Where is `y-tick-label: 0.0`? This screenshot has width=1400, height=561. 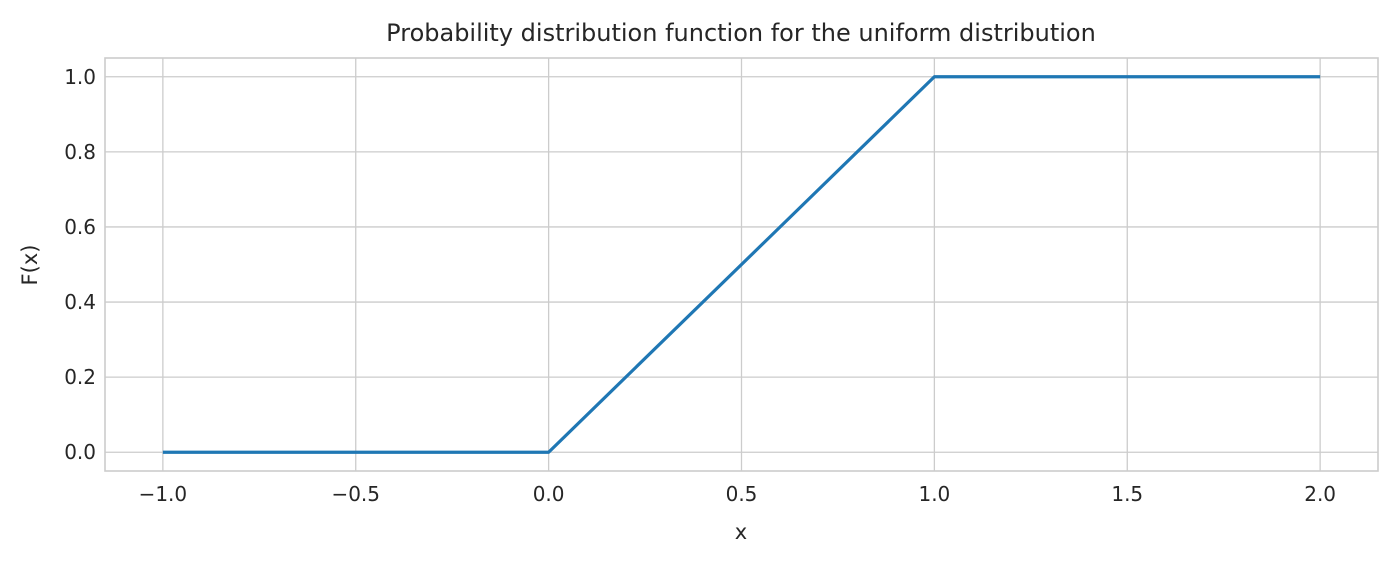
y-tick-label: 0.0 is located at coordinates (80, 452).